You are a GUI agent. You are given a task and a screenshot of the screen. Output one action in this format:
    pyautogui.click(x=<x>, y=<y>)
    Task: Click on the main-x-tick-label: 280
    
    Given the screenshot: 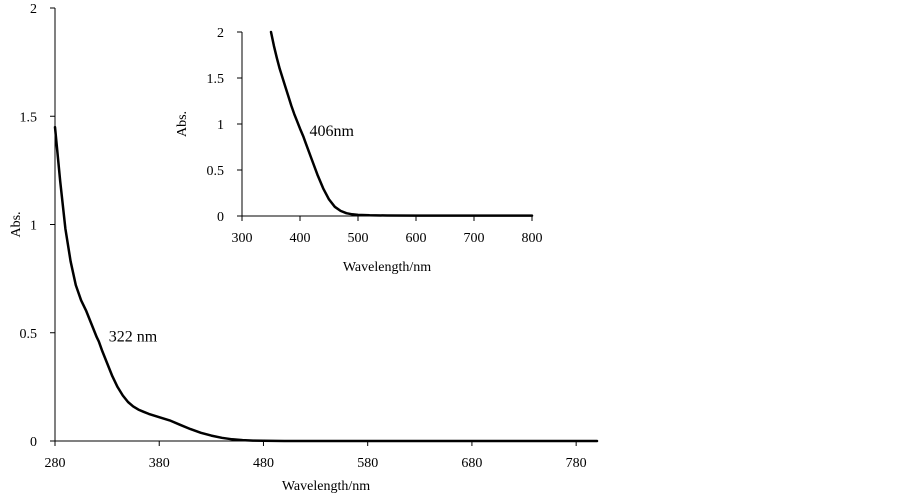 What is the action you would take?
    pyautogui.click(x=55, y=463)
    